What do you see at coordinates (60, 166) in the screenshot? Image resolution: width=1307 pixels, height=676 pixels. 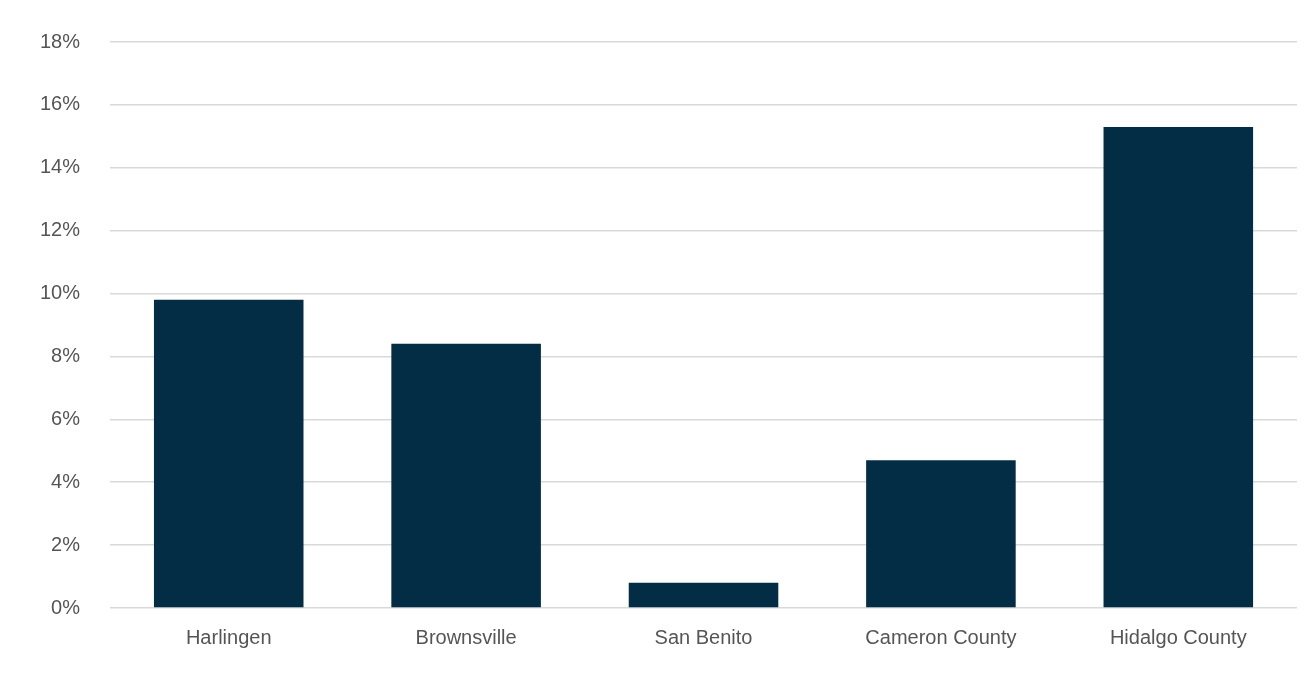 I see `y-tick-label: 14%` at bounding box center [60, 166].